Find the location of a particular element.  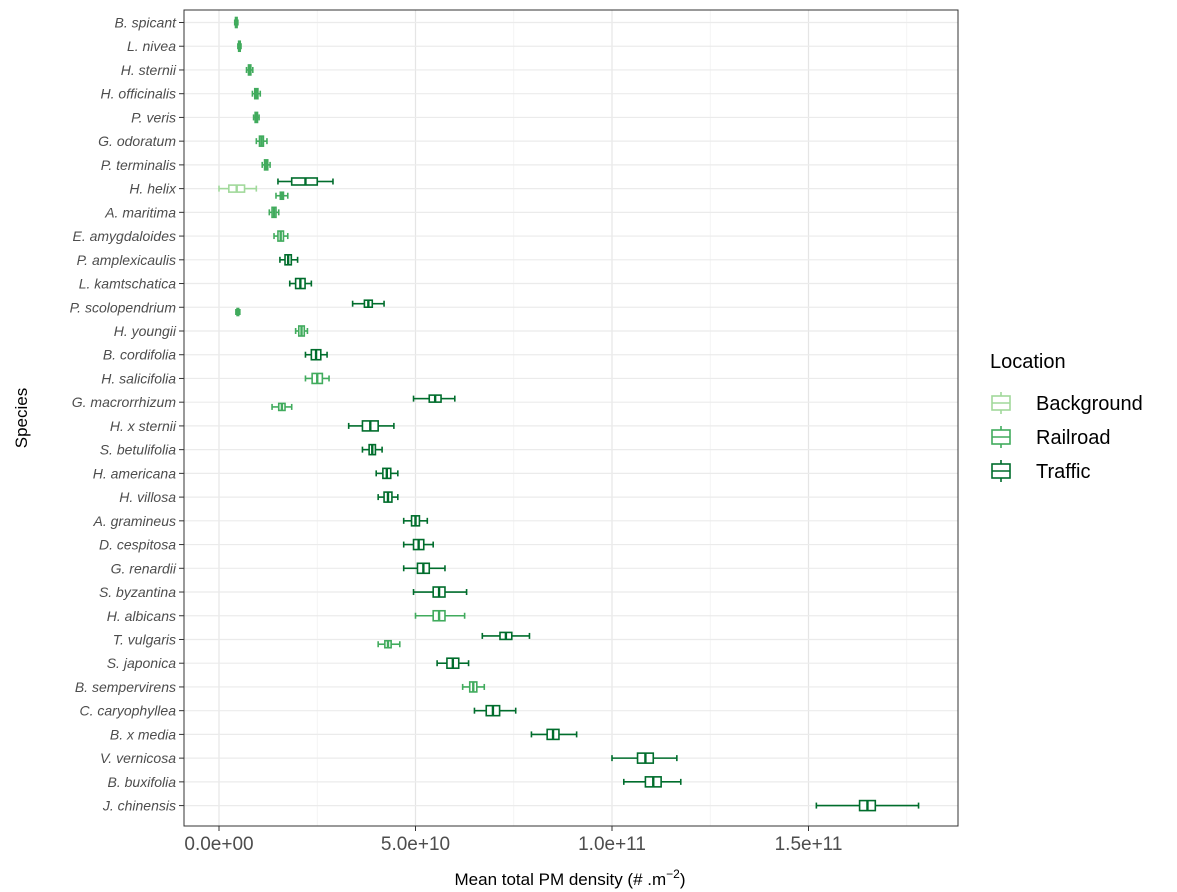

legend-entry: Background is located at coordinates (1067, 403).